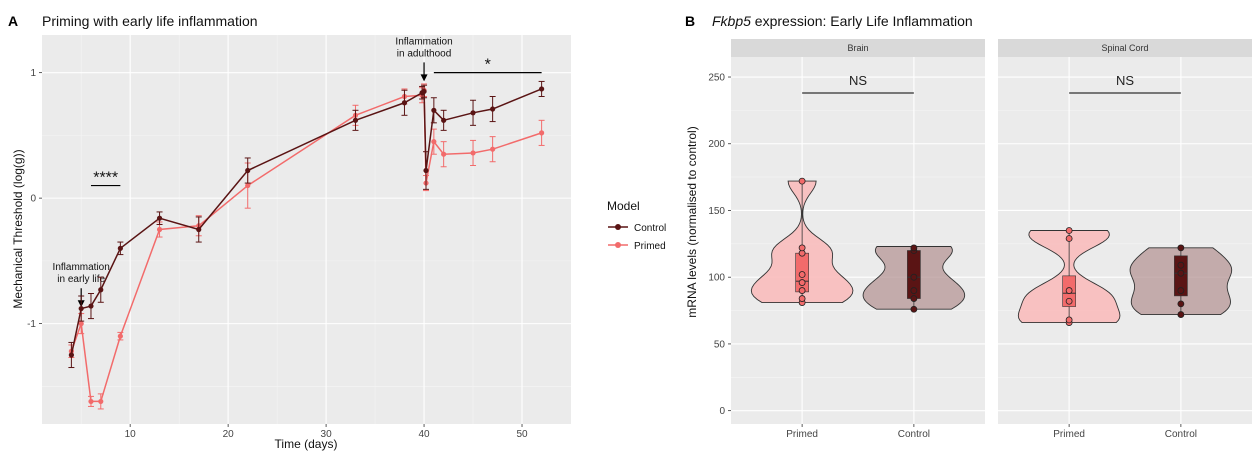 The width and height of the screenshot is (1254, 451). What do you see at coordinates (716, 144) in the screenshot?
I see `y-tick-label: 200` at bounding box center [716, 144].